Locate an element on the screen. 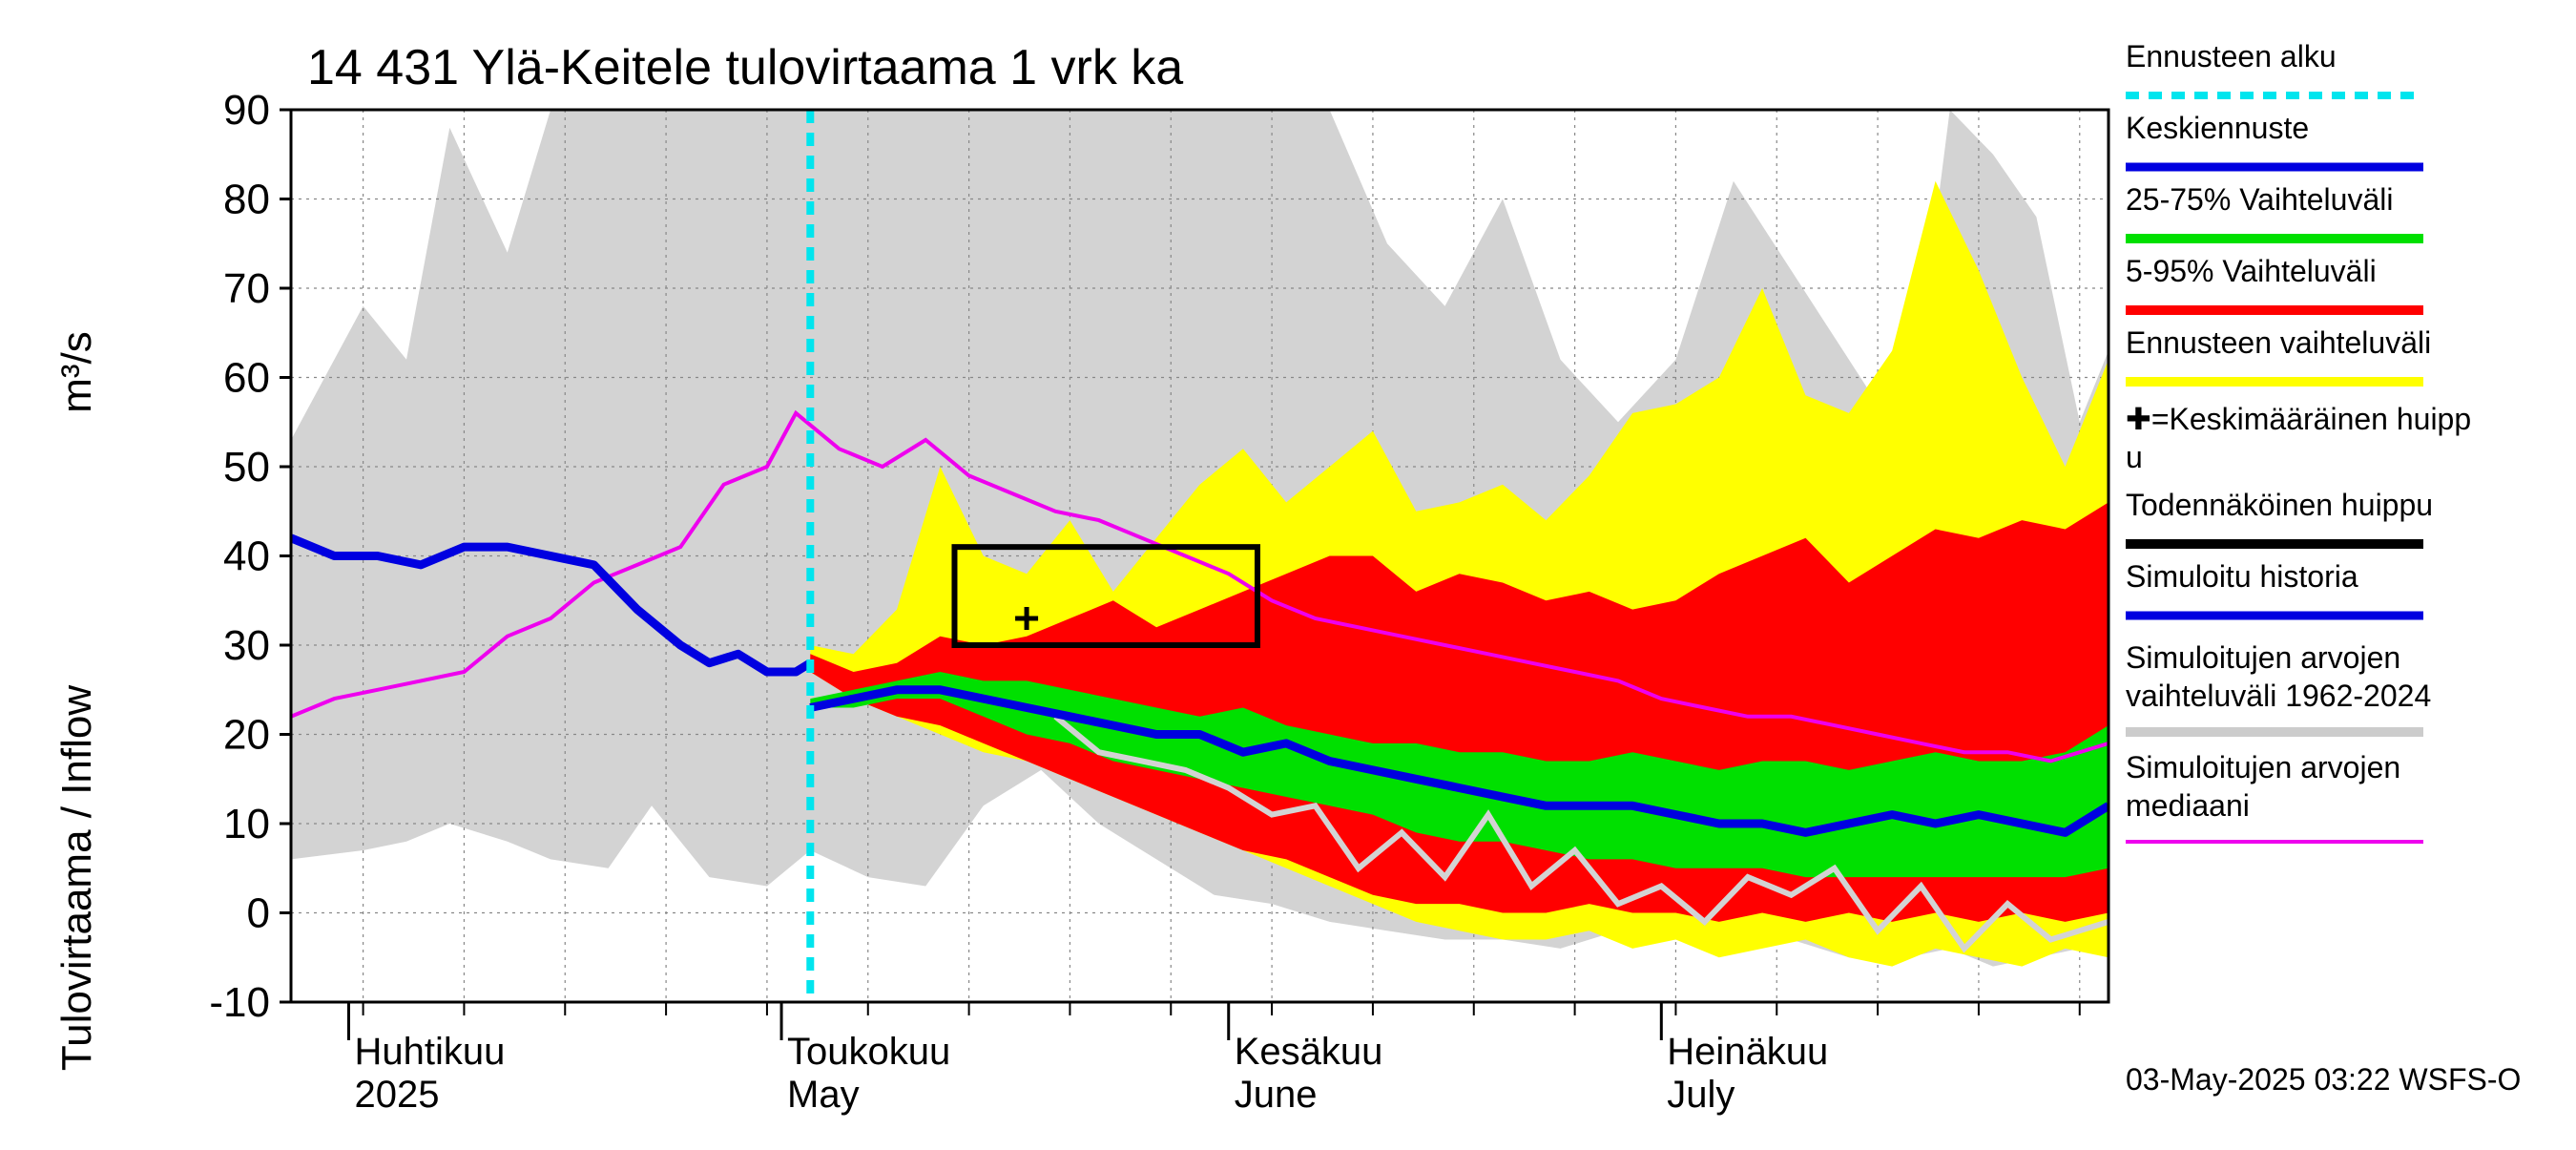 This screenshot has height=1150, width=2576. legend-label-line2: vaihteluväli 1962-2024 is located at coordinates (2278, 696).